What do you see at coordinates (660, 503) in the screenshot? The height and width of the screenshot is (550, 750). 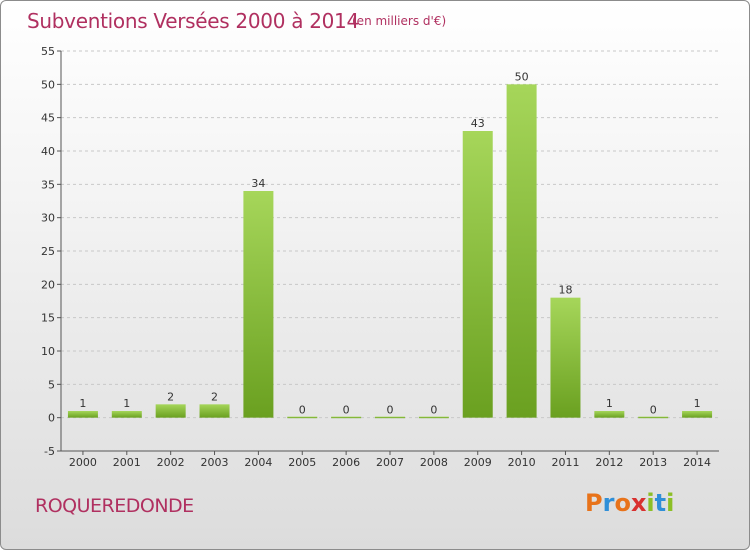 I see `logo-letter: t` at bounding box center [660, 503].